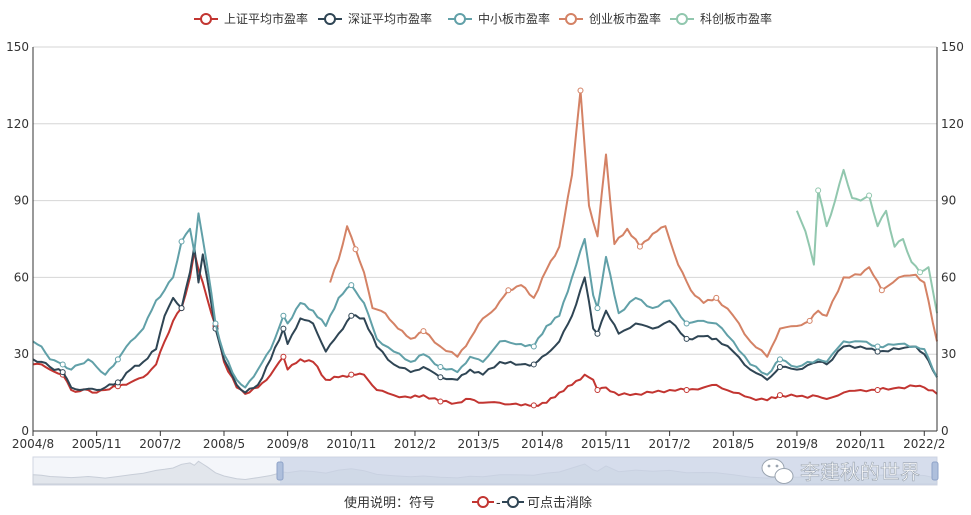 The width and height of the screenshot is (971, 515). I want to click on y-tick-label-right: 60, so click(948, 277).